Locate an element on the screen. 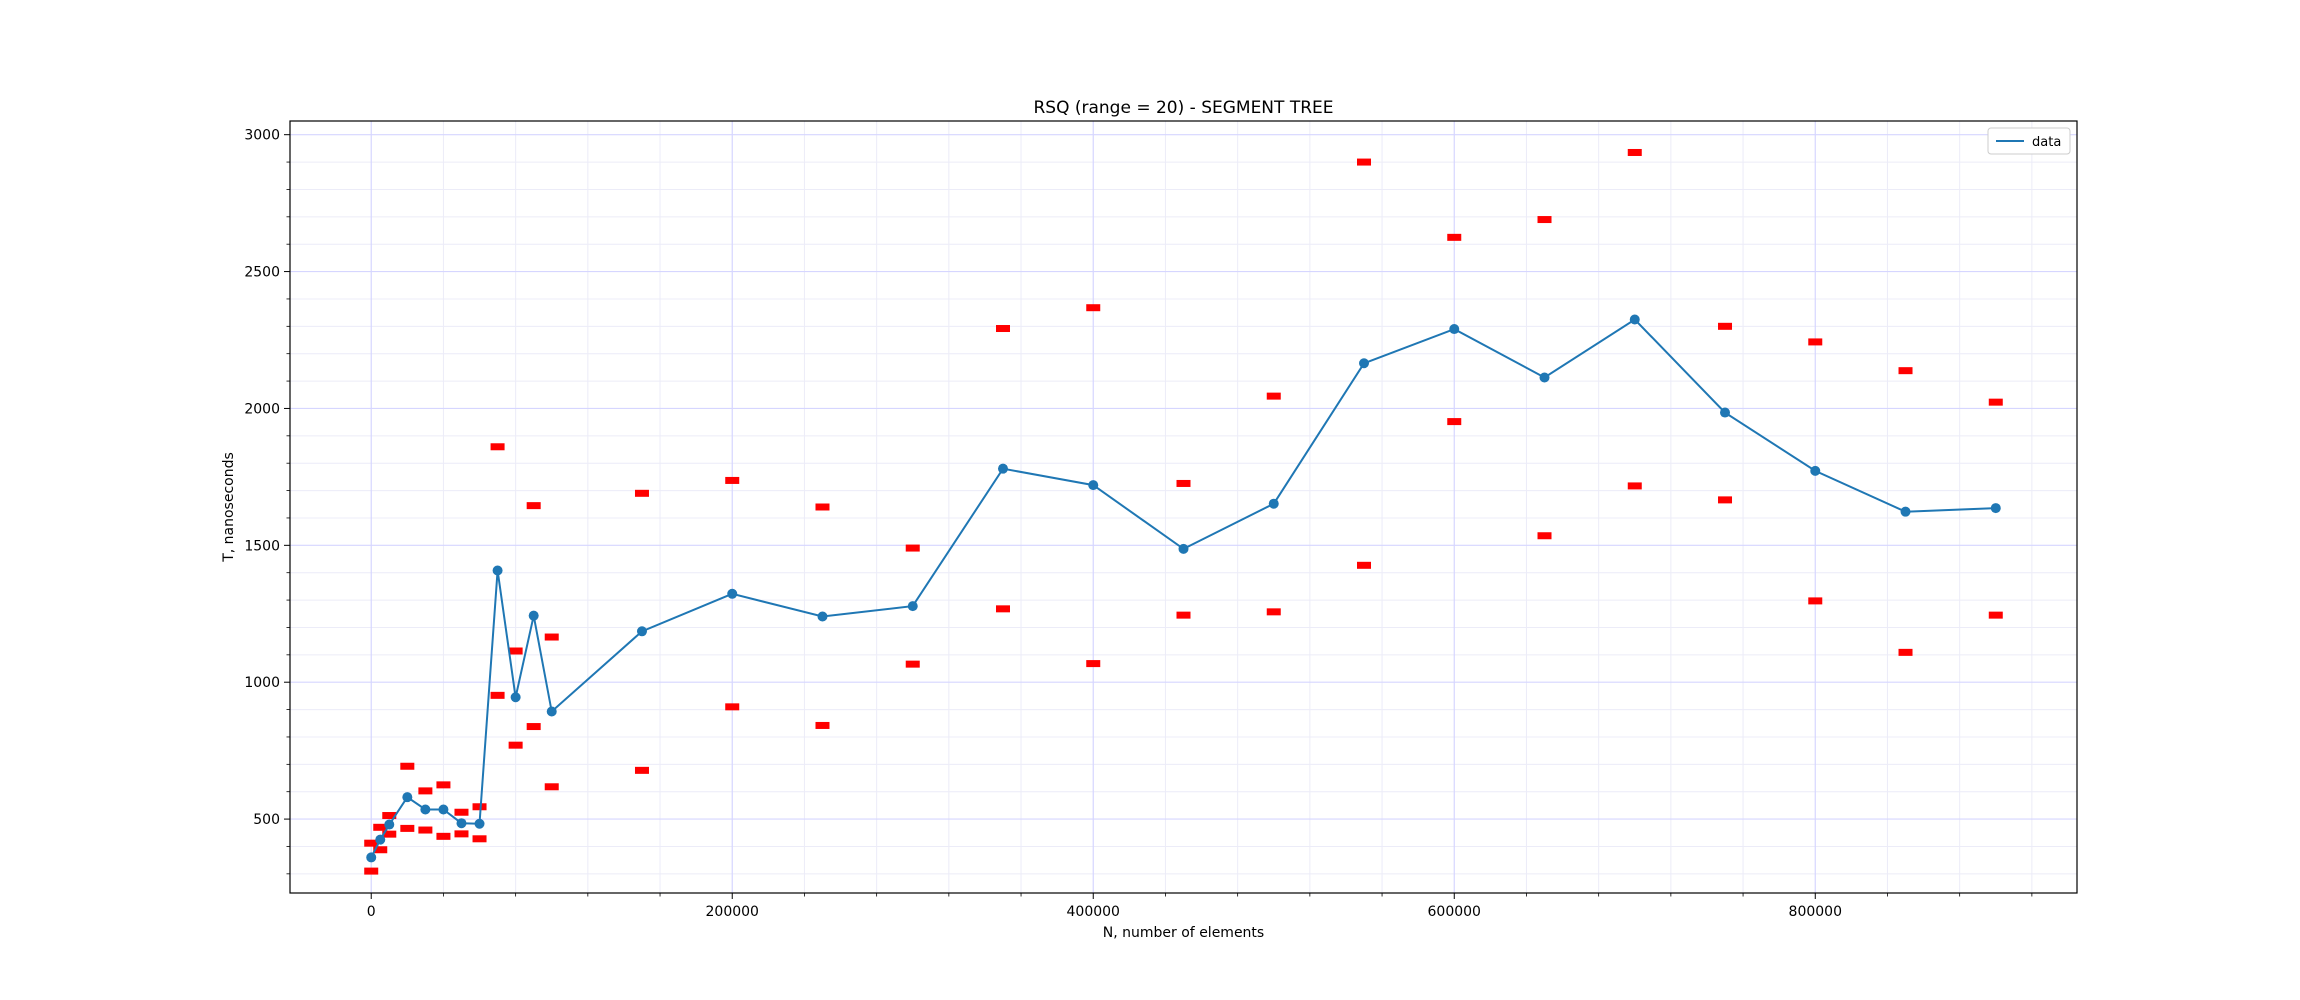 This screenshot has width=2300, height=1000. x-tick-label: 600000 is located at coordinates (1454, 912).